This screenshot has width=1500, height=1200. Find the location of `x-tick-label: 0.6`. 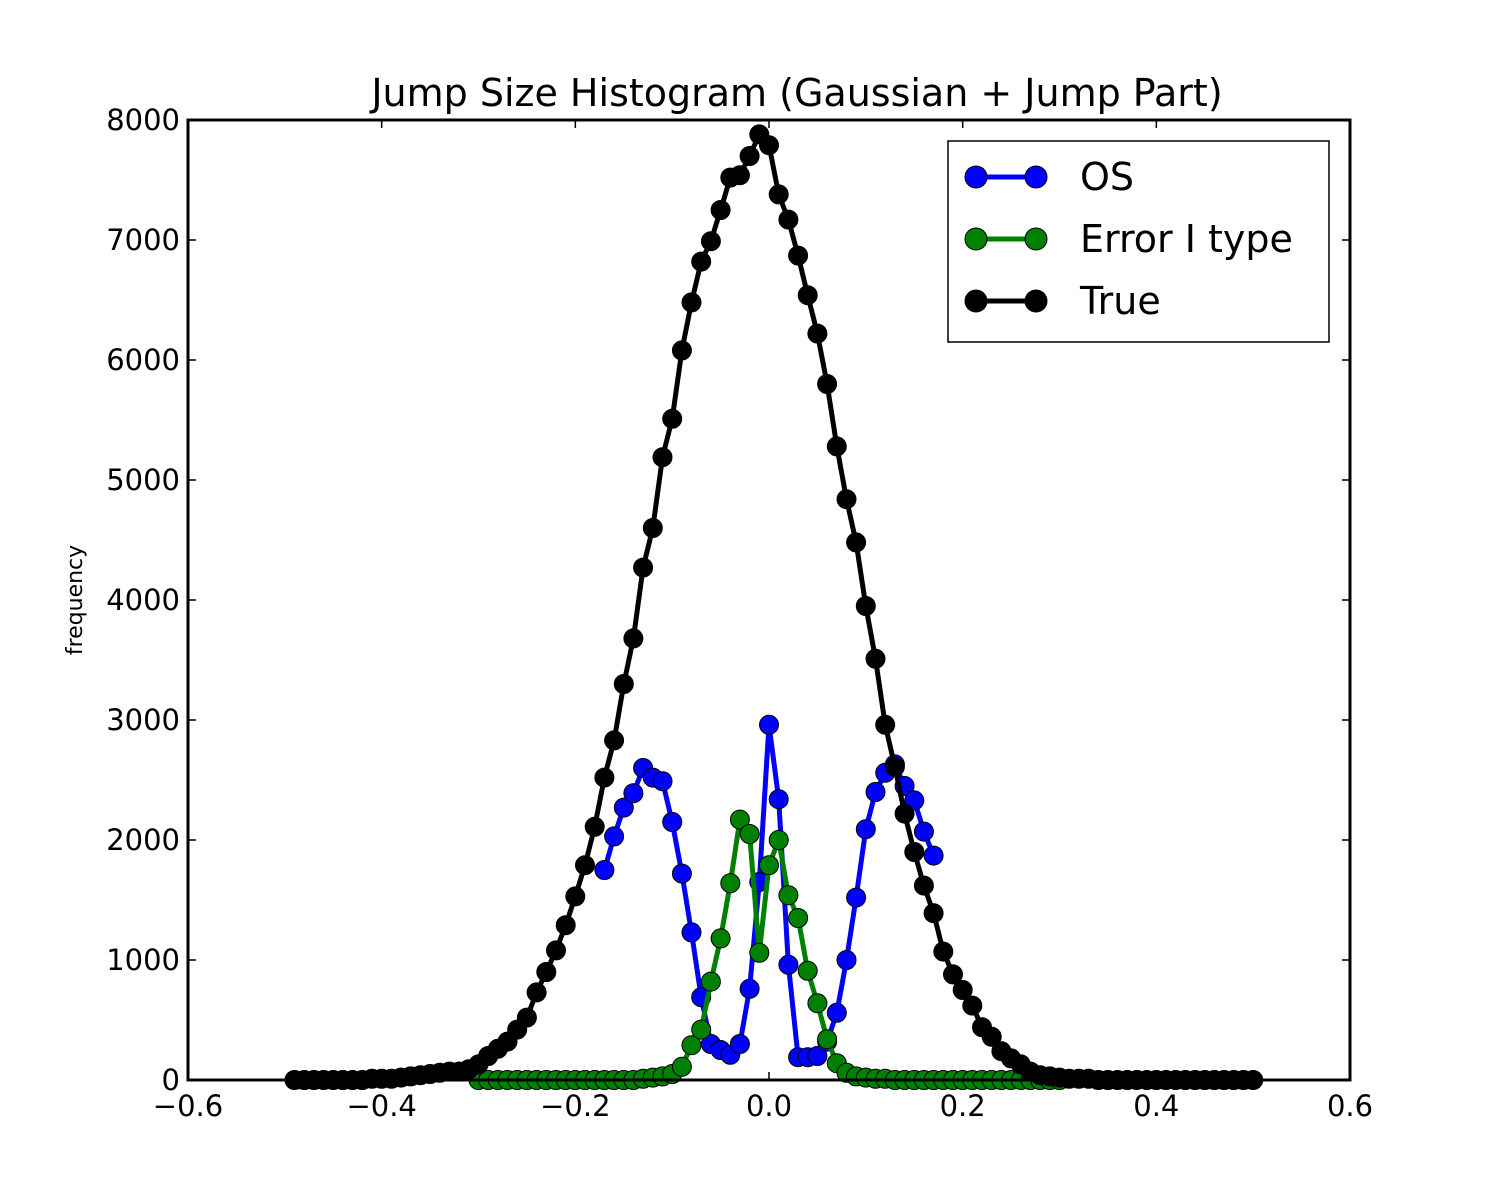

x-tick-label: 0.6 is located at coordinates (1350, 1106).